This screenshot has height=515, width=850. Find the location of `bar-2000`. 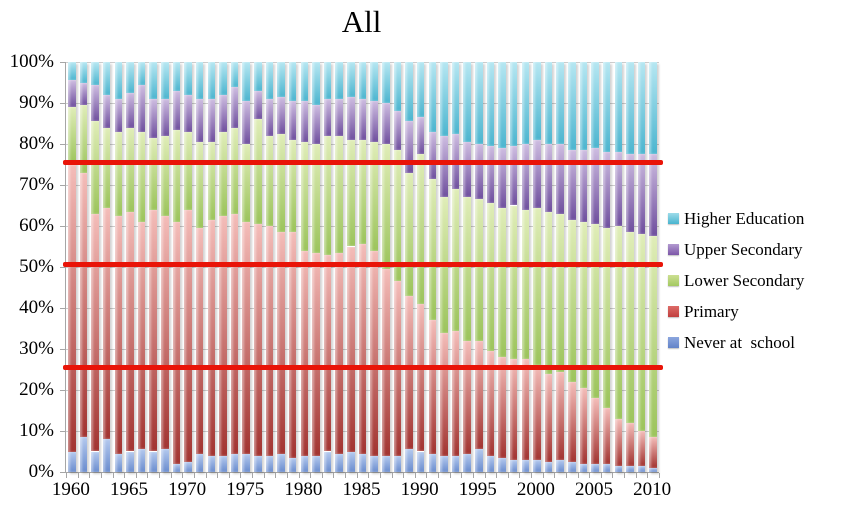

bar-2000 is located at coordinates (537, 267).